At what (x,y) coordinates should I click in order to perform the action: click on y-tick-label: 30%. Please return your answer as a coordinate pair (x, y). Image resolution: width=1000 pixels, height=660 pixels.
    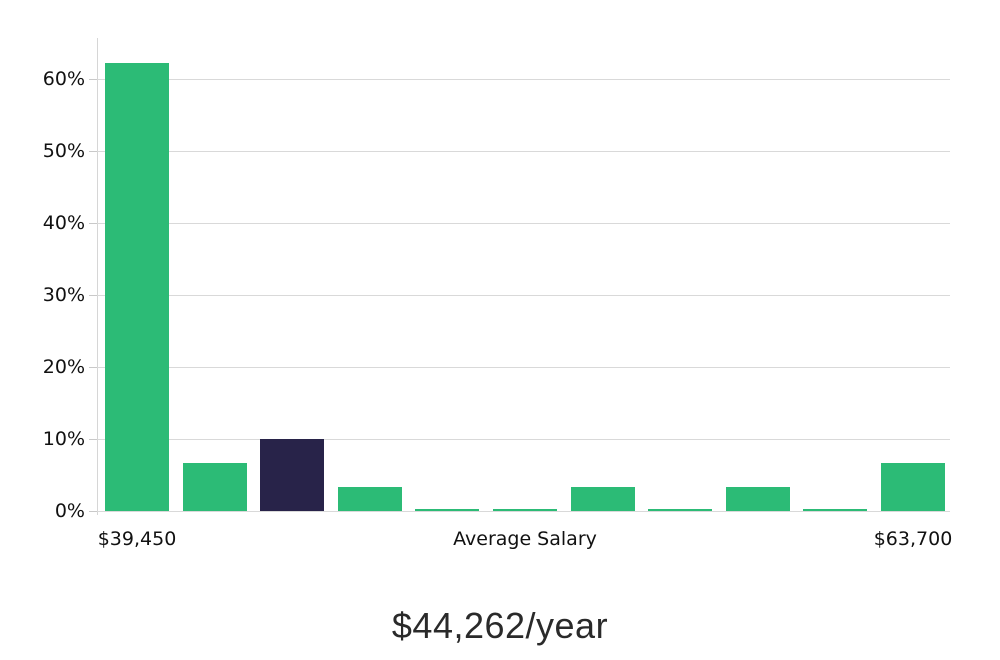
    Looking at the image, I should click on (63, 295).